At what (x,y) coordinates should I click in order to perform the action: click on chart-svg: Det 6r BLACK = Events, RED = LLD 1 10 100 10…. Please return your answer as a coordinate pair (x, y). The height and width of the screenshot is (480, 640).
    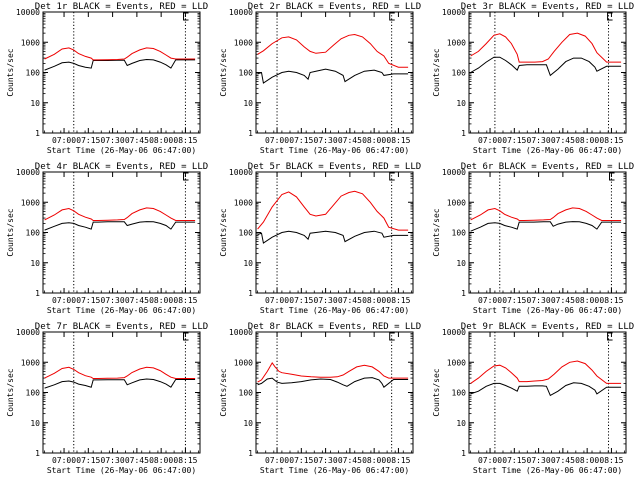
    Looking at the image, I should click on (533, 238).